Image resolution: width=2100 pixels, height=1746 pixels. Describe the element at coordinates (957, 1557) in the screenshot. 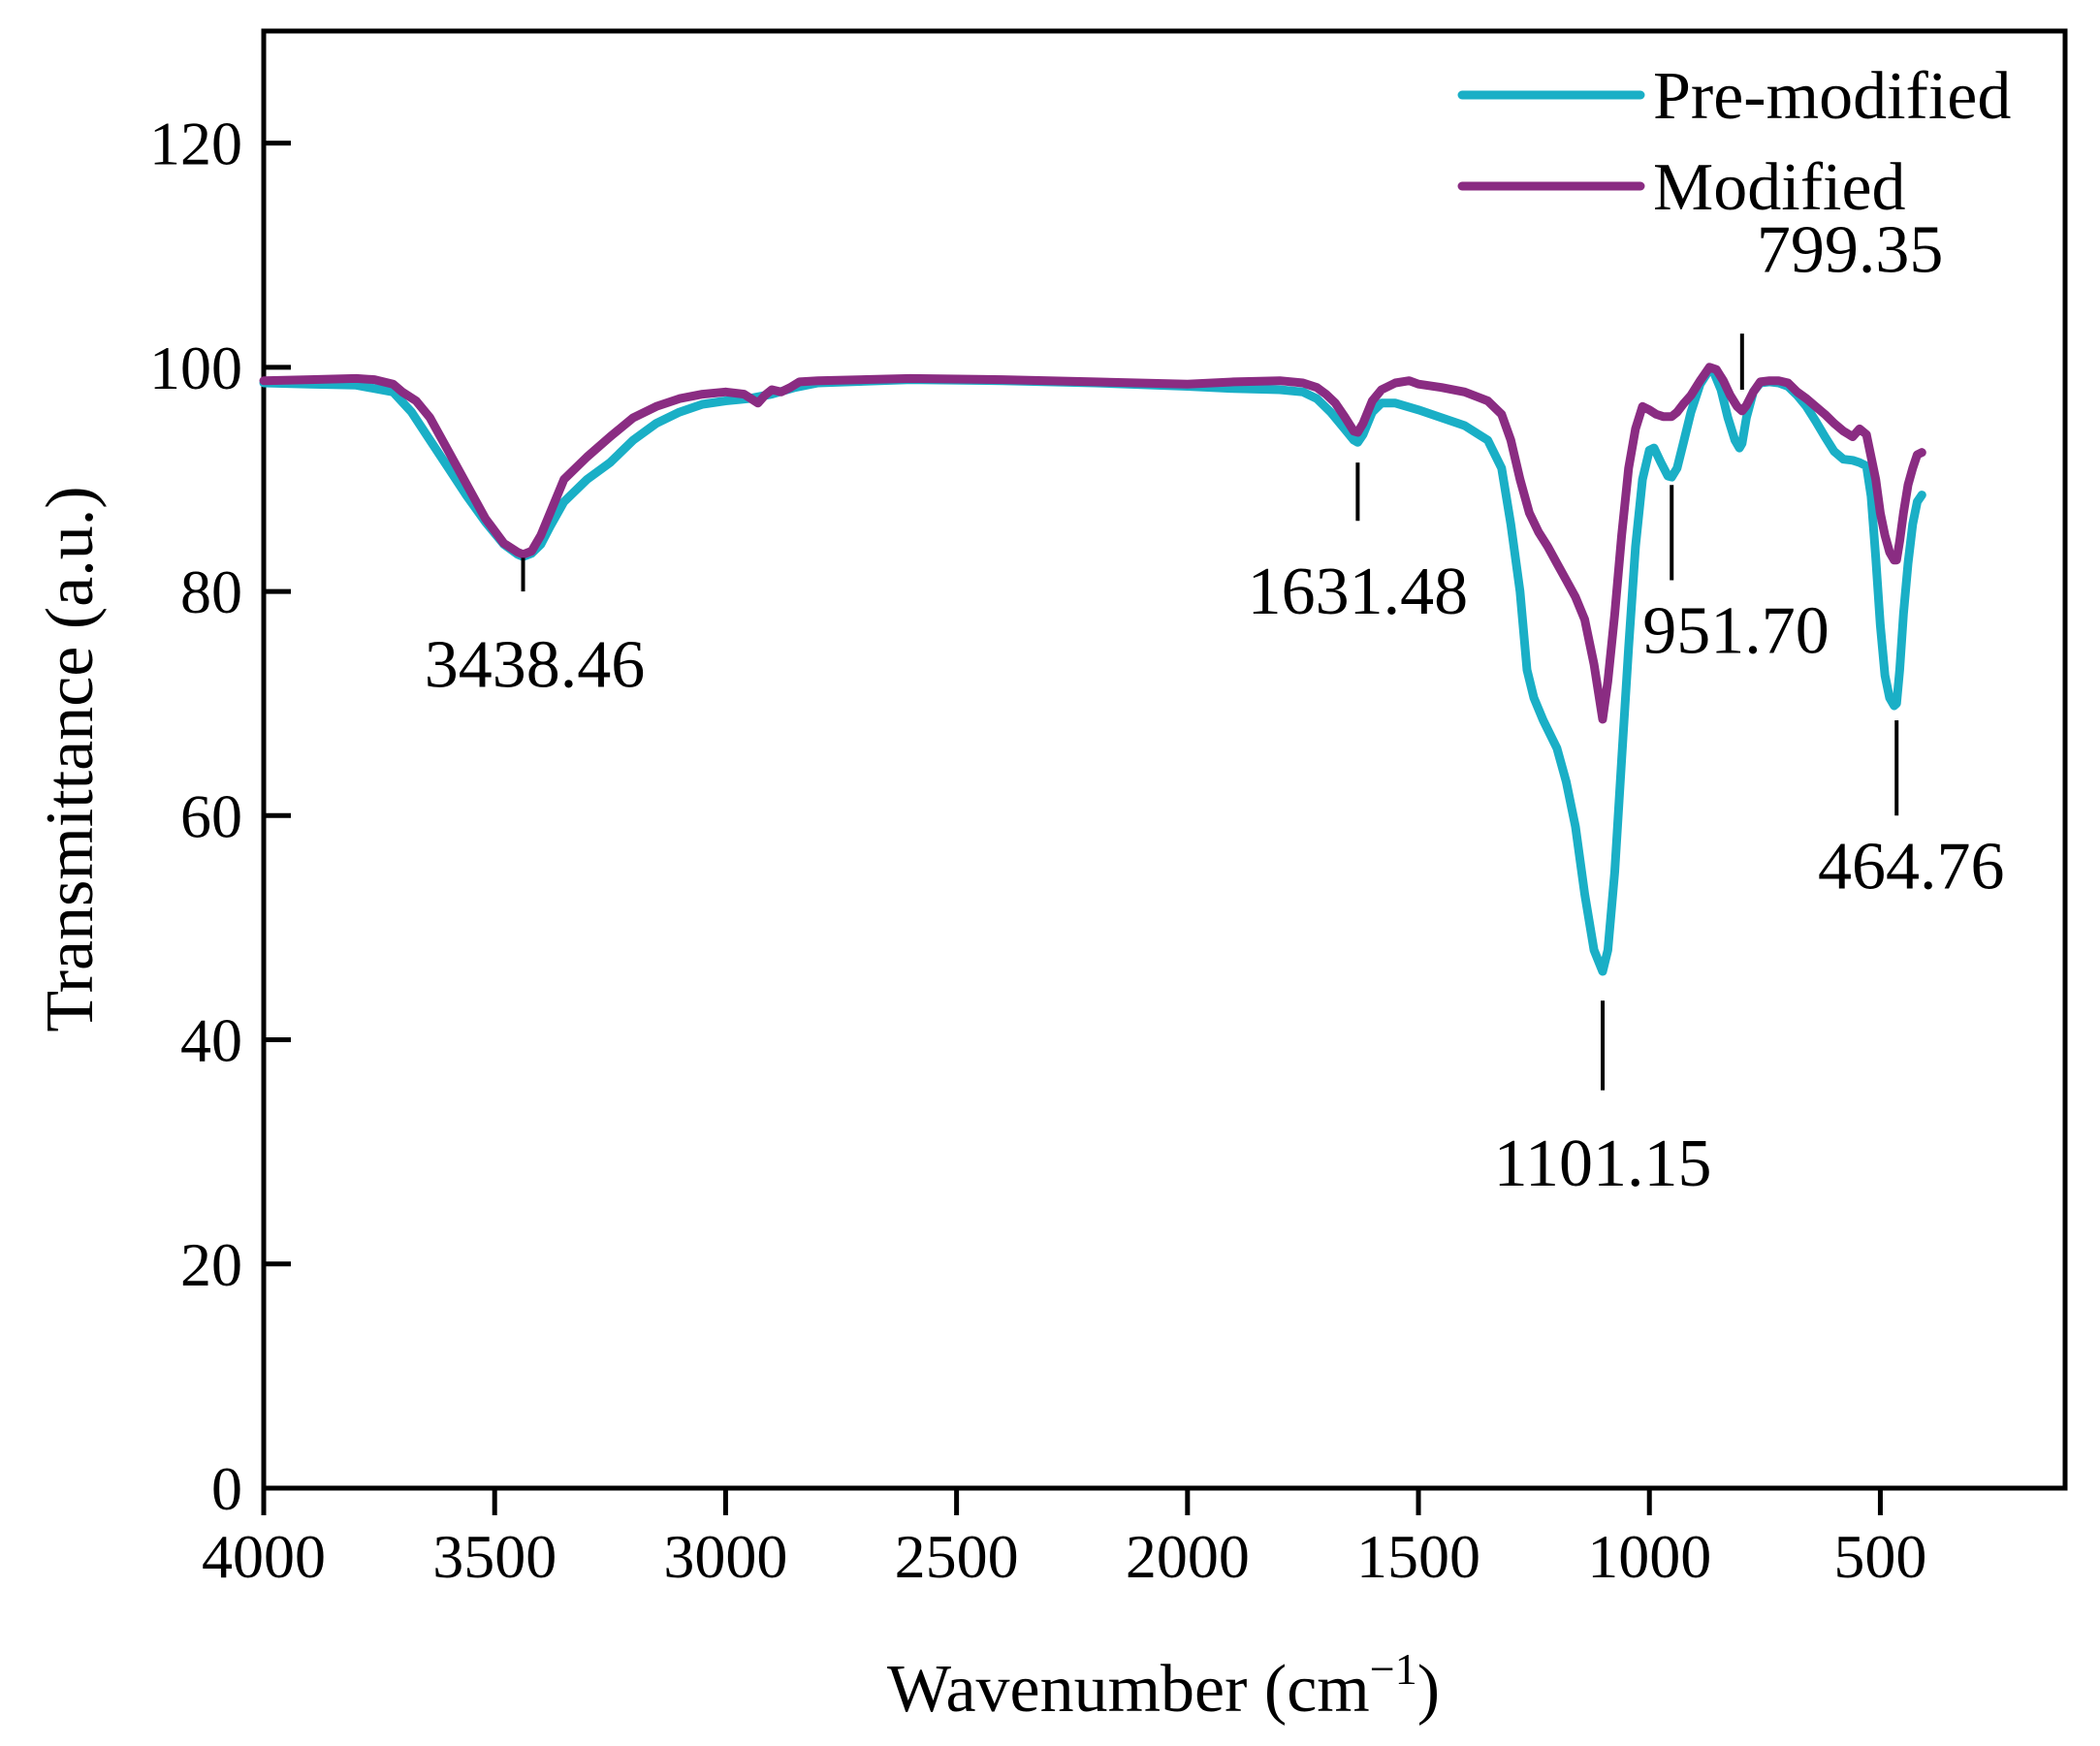

I see `x-tick-label: 2500` at that location.